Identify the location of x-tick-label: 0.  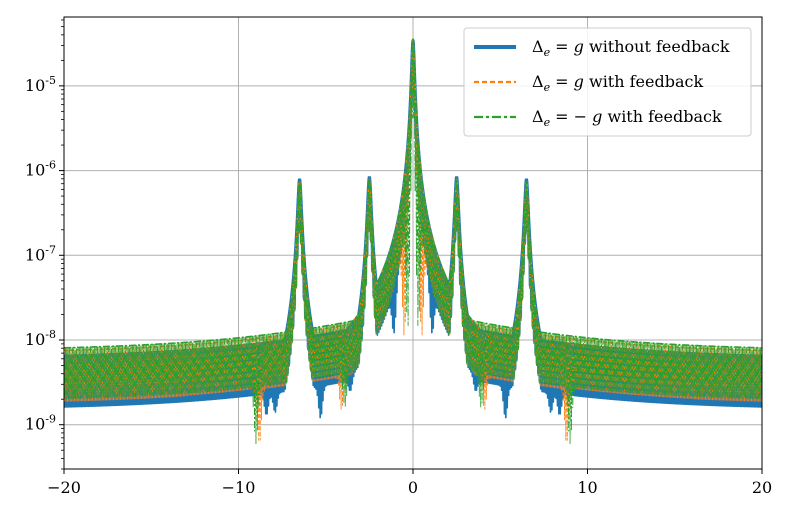
(413, 487).